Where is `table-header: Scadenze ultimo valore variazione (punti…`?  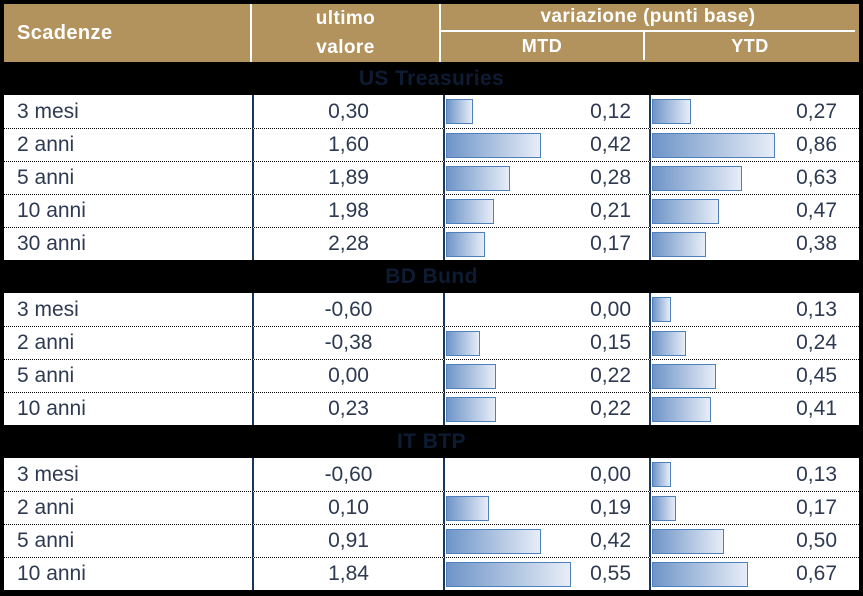 table-header: Scadenze ultimo valore variazione (punti… is located at coordinates (431, 33).